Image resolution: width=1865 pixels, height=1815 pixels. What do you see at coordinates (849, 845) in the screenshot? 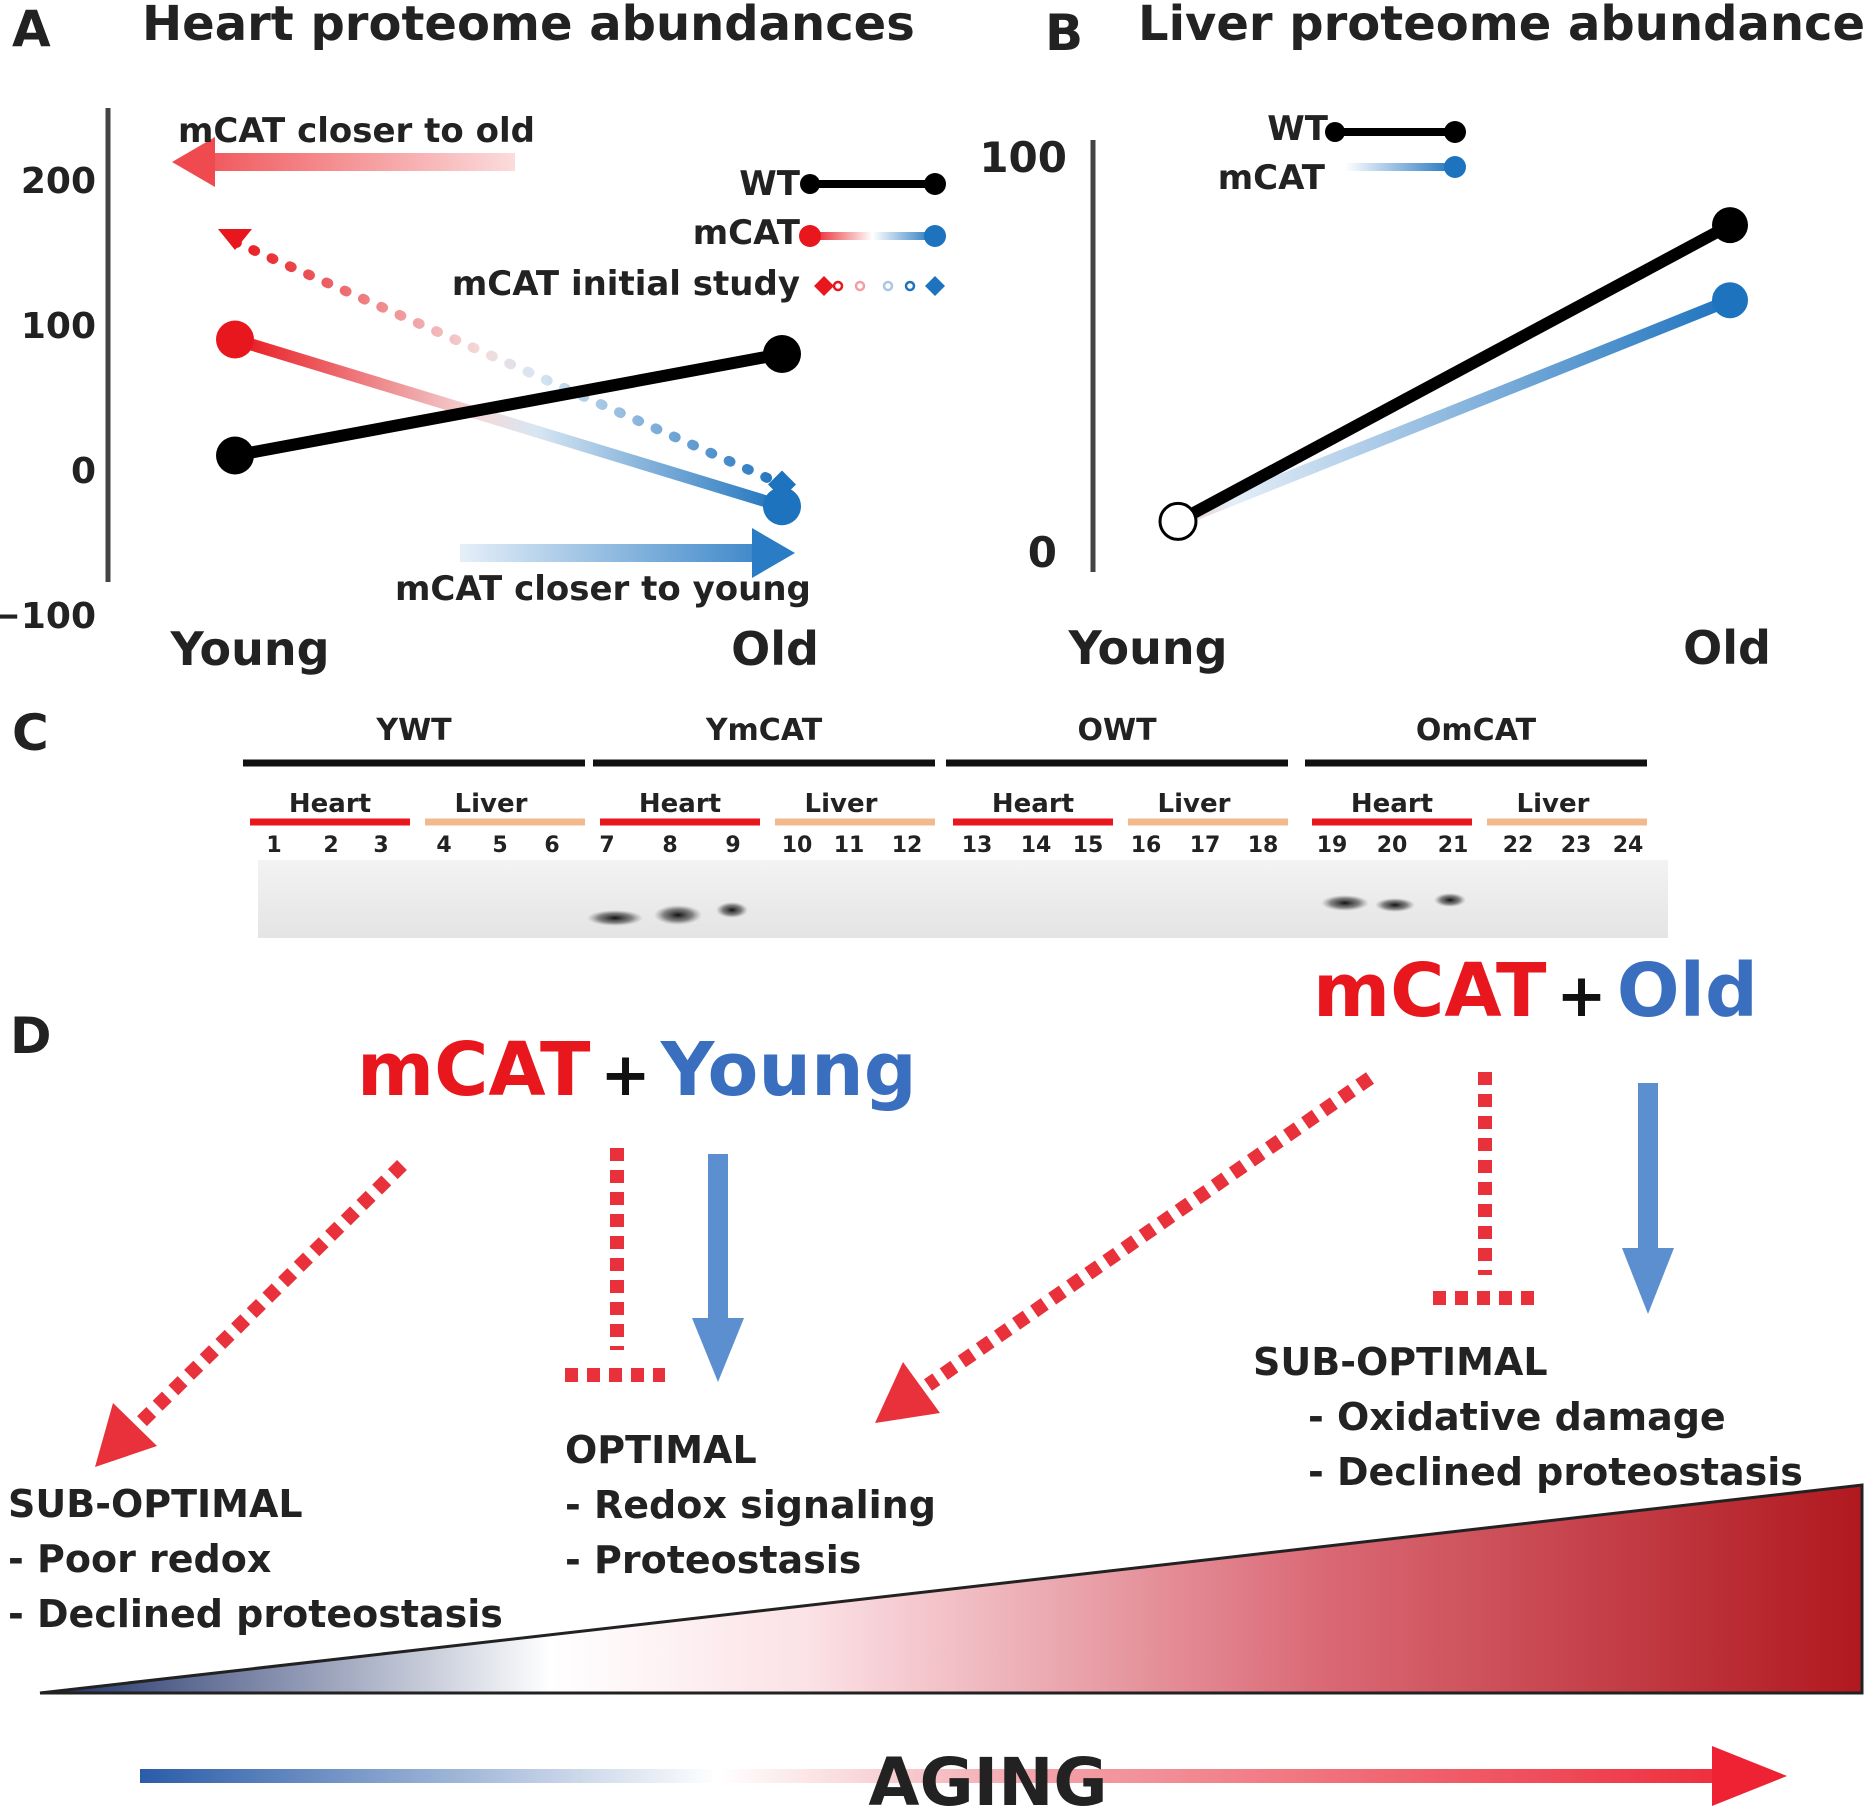
I see `lane-number: 11` at bounding box center [849, 845].